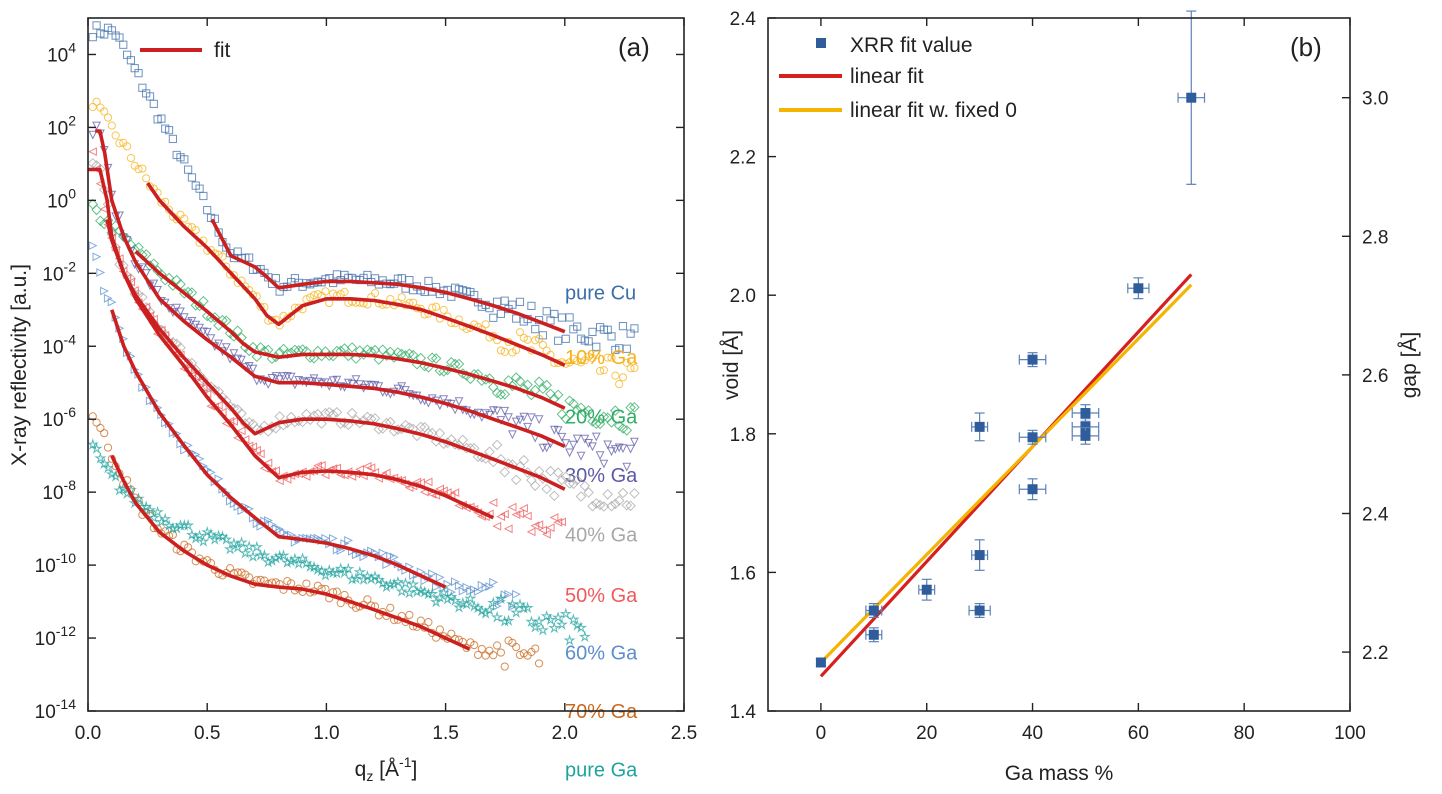  I want to click on legend-label-fixed0: linear fit w. fixed 0, so click(933, 110).